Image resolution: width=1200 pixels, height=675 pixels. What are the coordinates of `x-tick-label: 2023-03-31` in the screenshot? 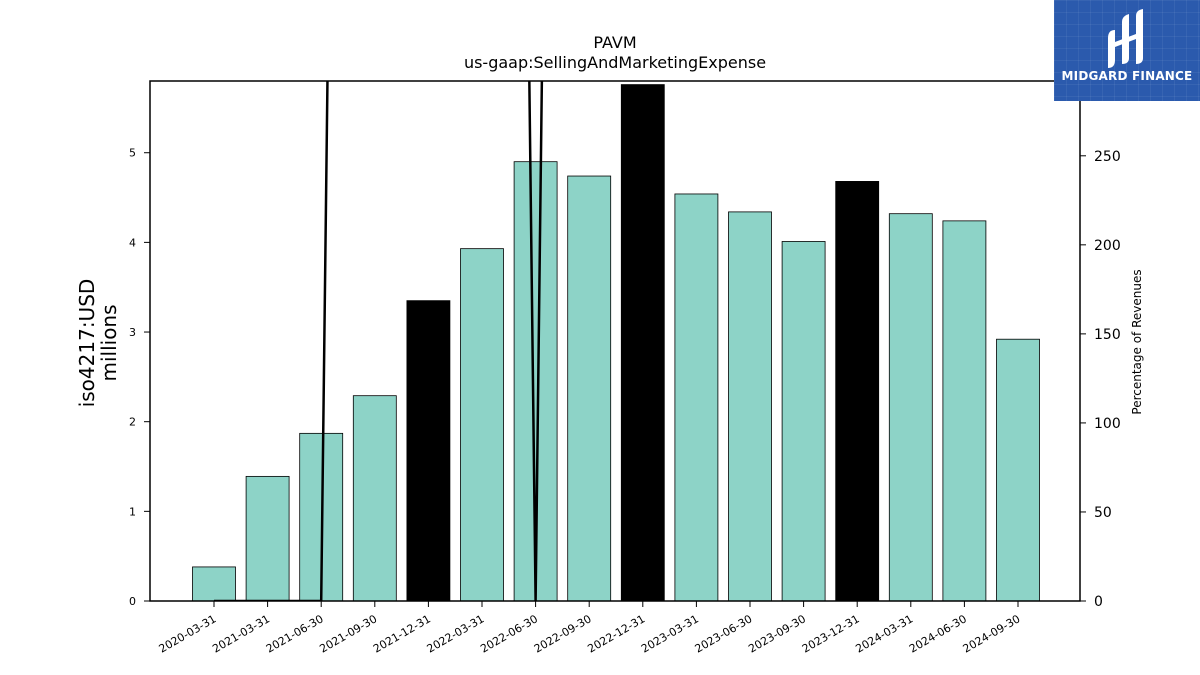 It's located at (670, 633).